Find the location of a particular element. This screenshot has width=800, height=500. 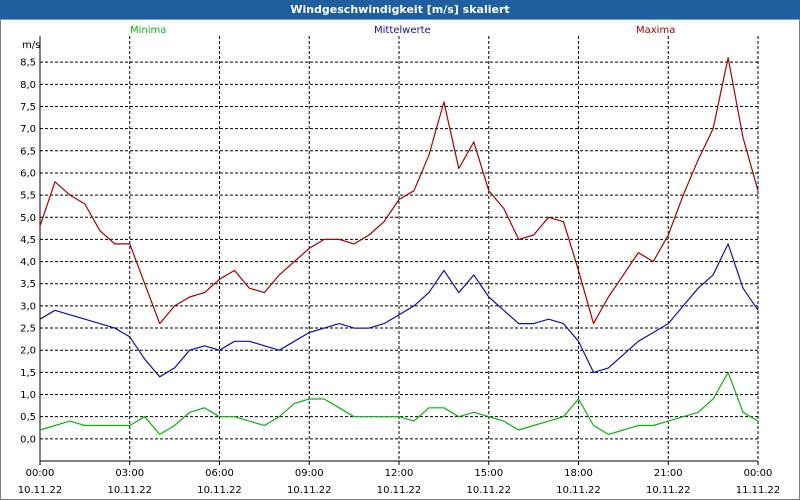

x-tick-date: 11.11.22 is located at coordinates (758, 490).